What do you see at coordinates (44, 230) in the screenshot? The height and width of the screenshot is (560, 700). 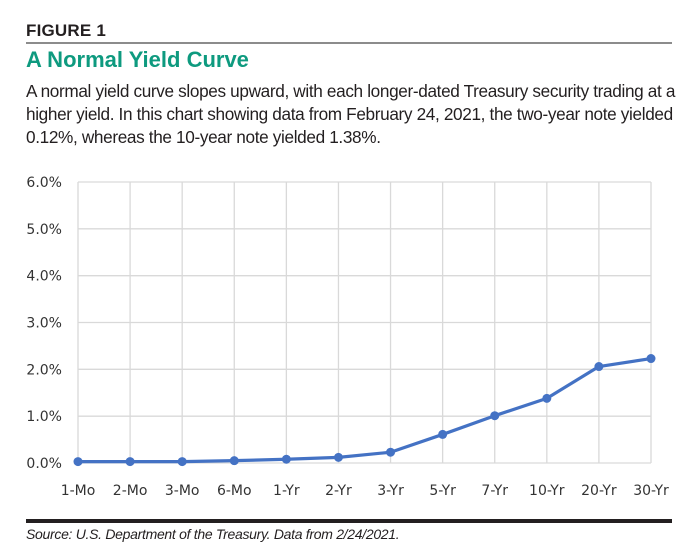 I see `y-tick-label: 5.0%` at bounding box center [44, 230].